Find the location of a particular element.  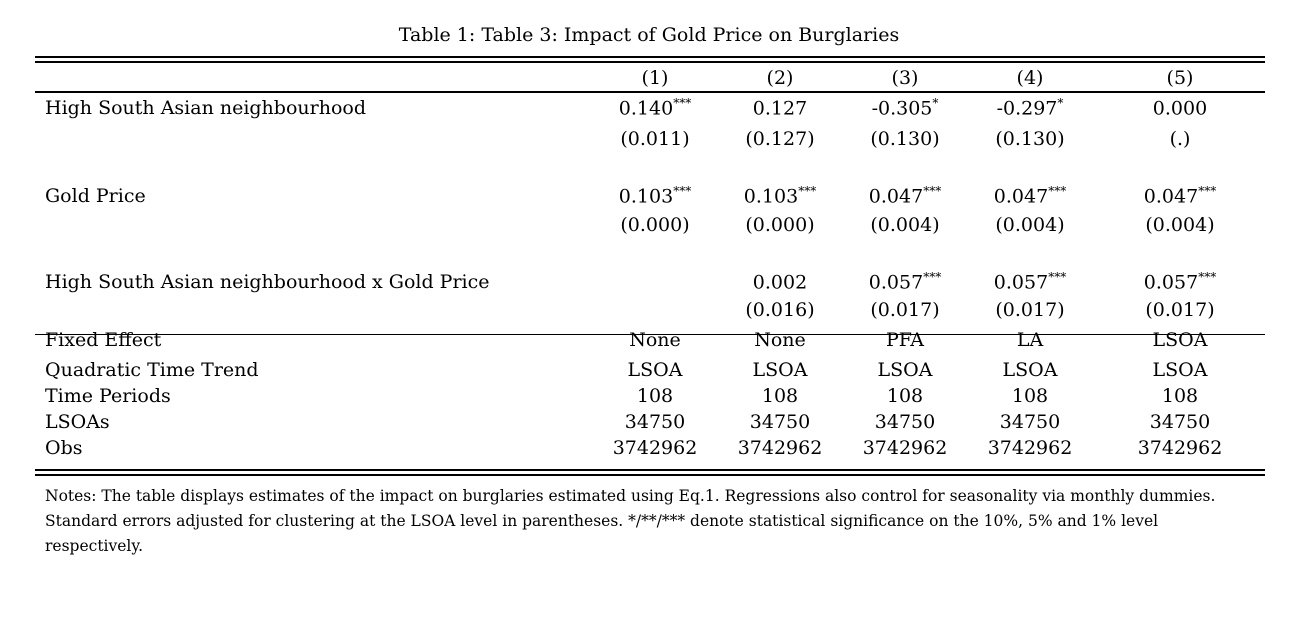

stat-value: None is located at coordinates (655, 340).